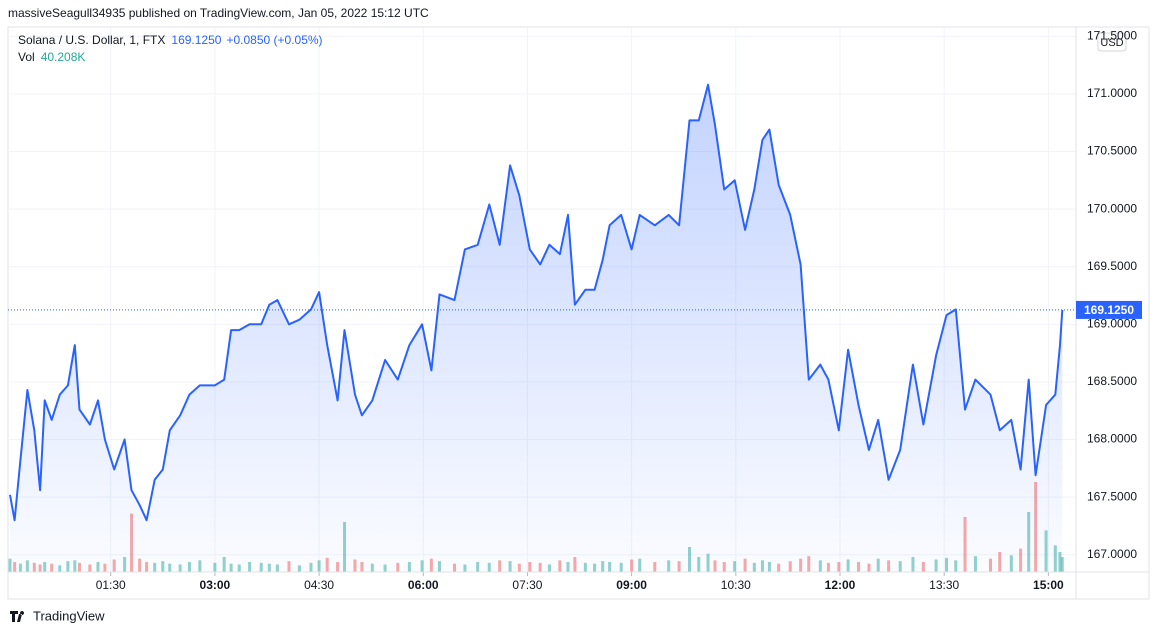 The height and width of the screenshot is (635, 1157). I want to click on x-tick-label: 10:30, so click(736, 585).